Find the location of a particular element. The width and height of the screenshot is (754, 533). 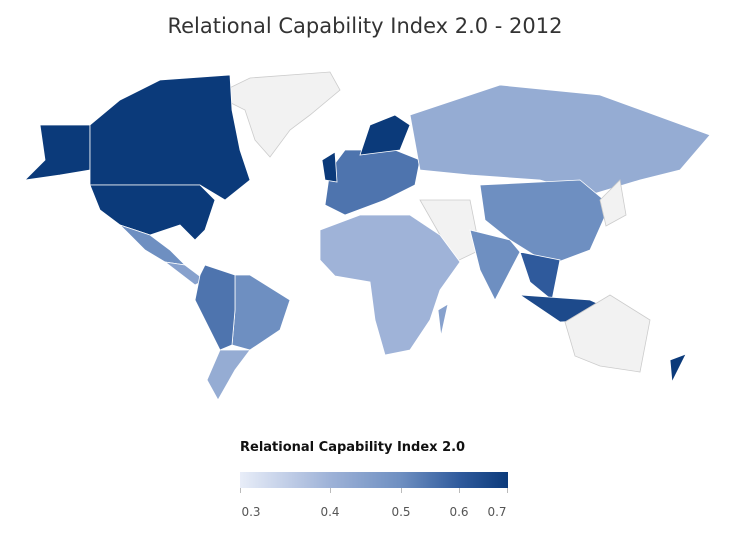

legend-tick-label: 0.5 is located at coordinates (401, 512).